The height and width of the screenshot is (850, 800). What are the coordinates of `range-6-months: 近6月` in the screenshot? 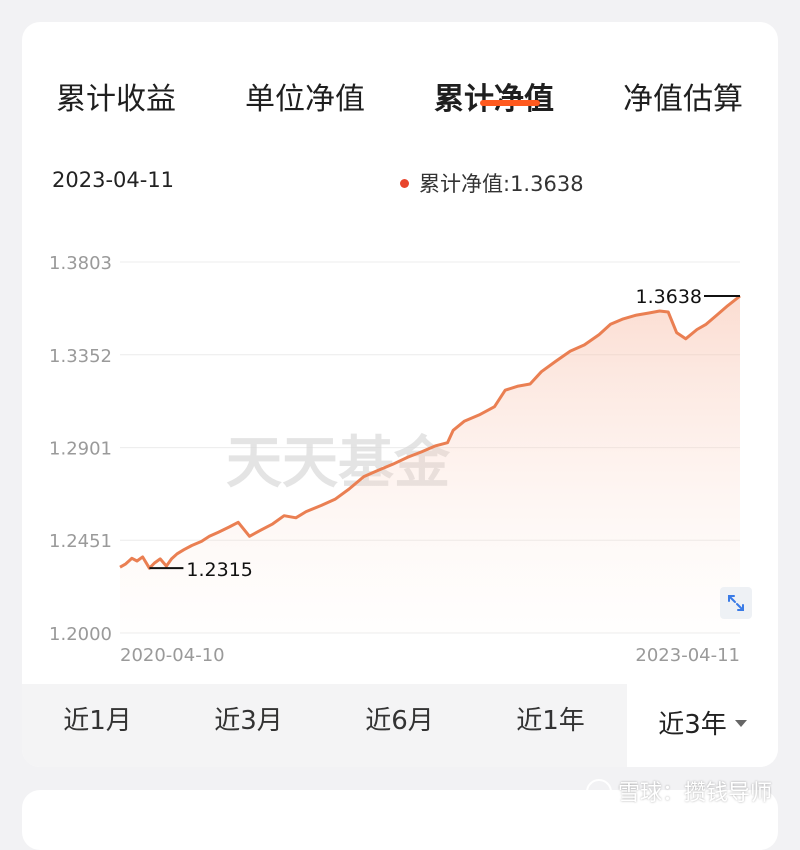 It's located at (399, 721).